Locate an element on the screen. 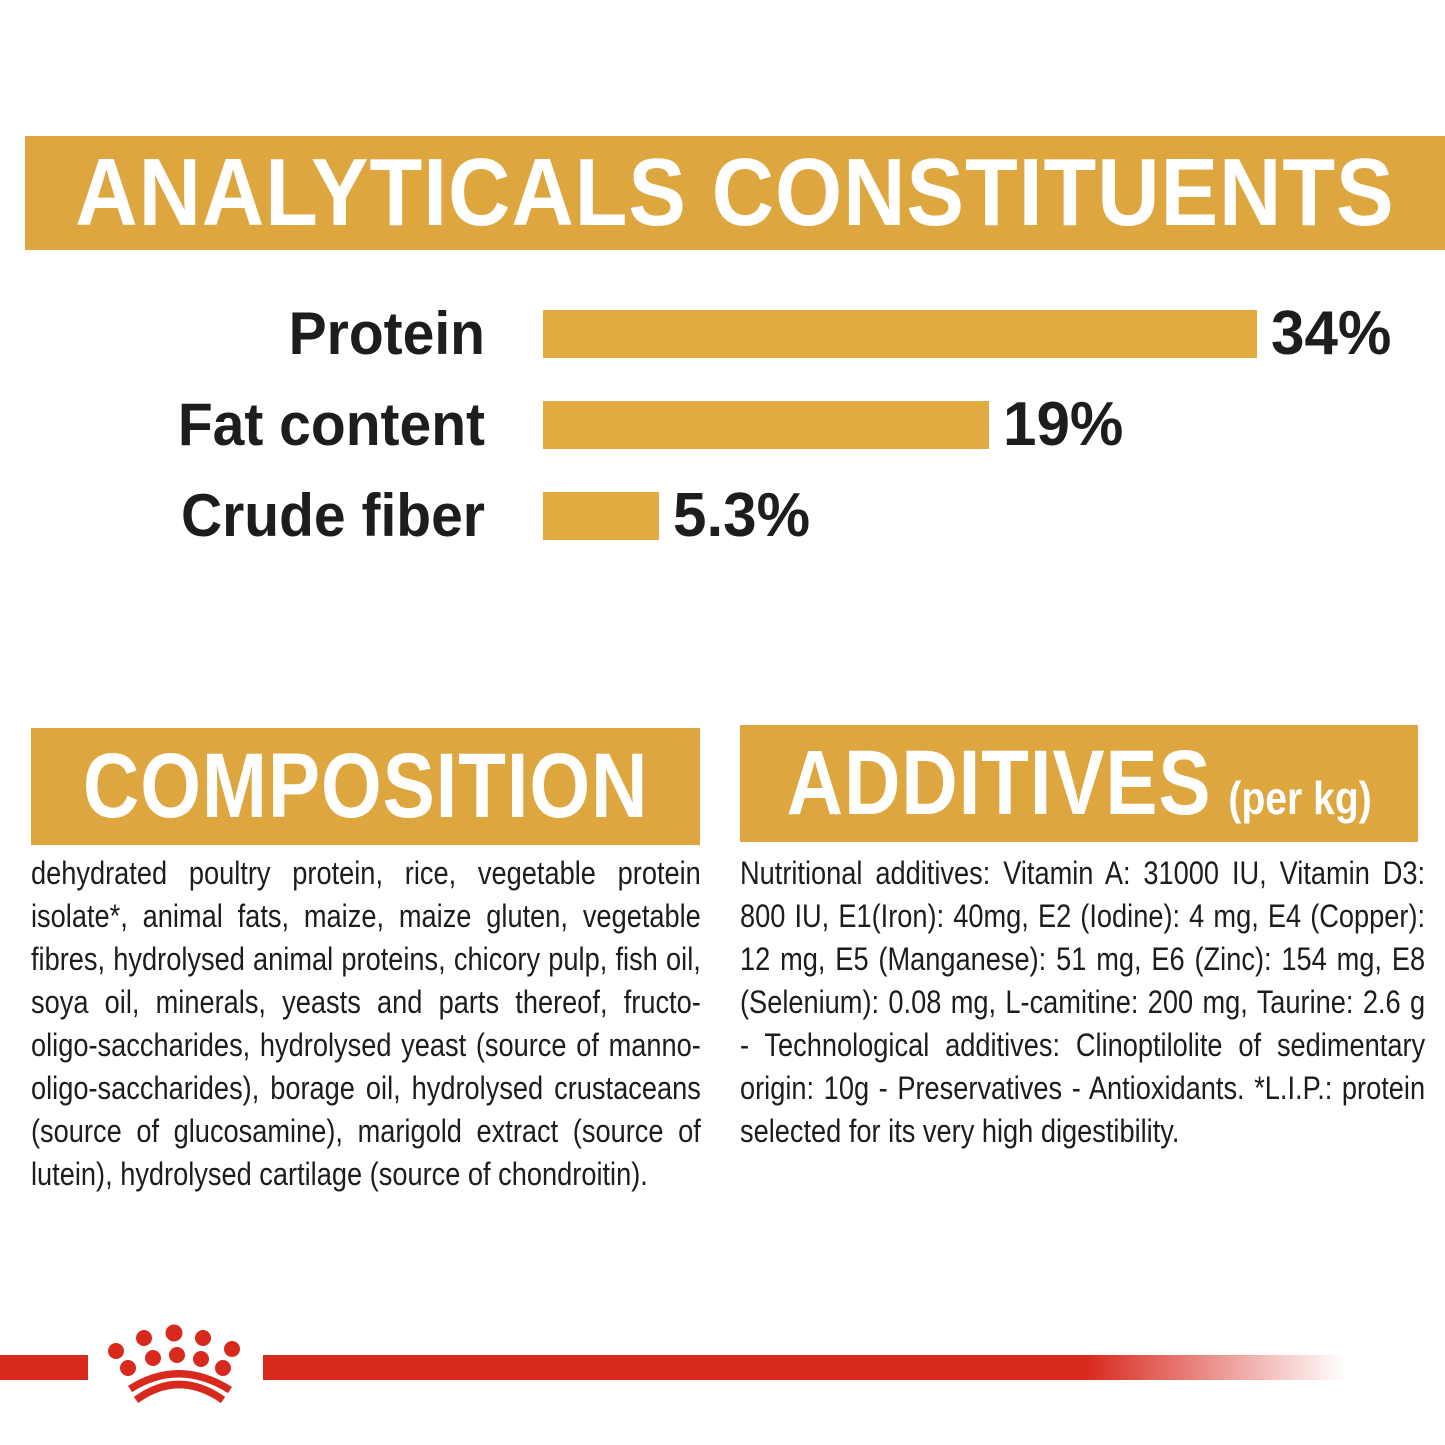 This screenshot has width=1445, height=1445. chart-value-protein: 34% is located at coordinates (1331, 333).